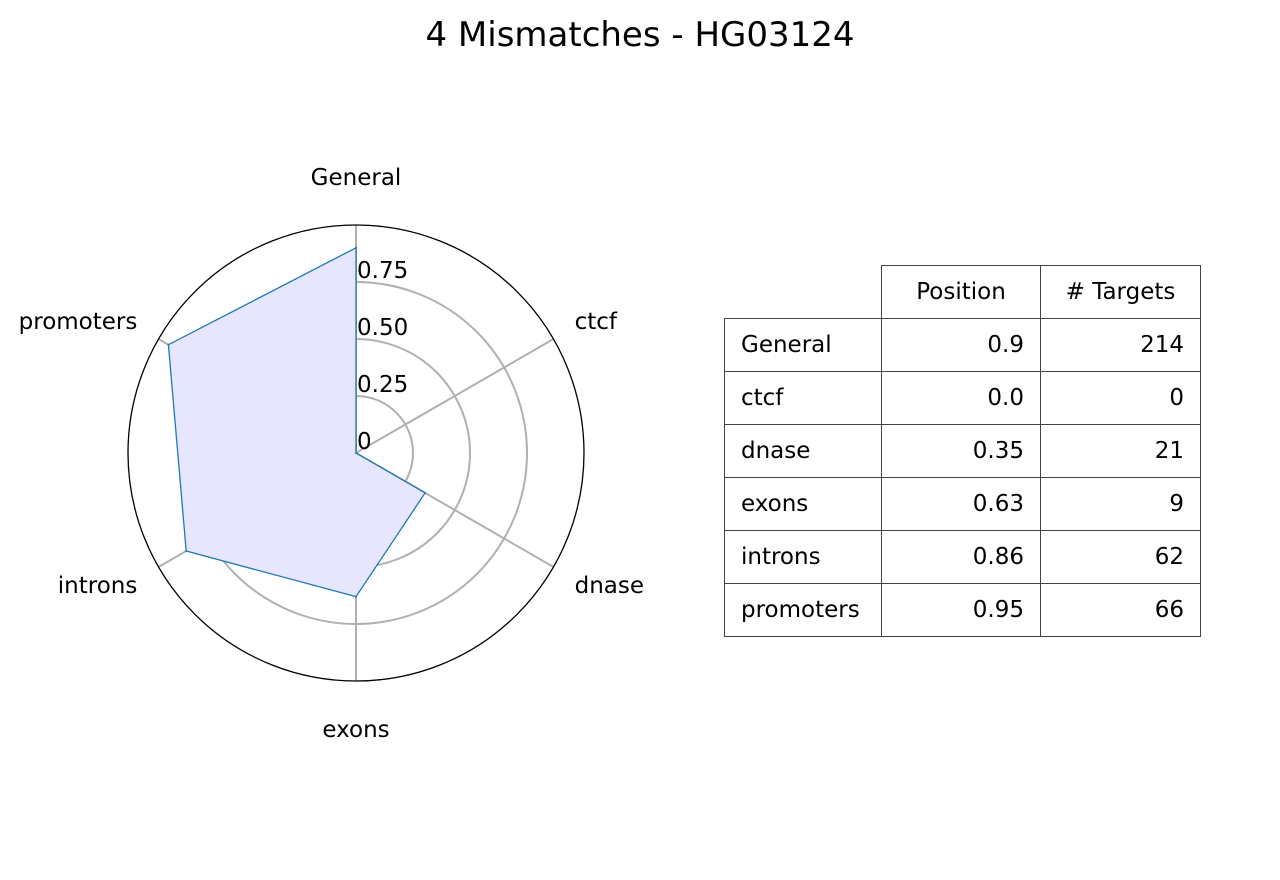 This screenshot has height=880, width=1280. Describe the element at coordinates (382, 385) in the screenshot. I see `radial-tick-label: 0.25` at that location.